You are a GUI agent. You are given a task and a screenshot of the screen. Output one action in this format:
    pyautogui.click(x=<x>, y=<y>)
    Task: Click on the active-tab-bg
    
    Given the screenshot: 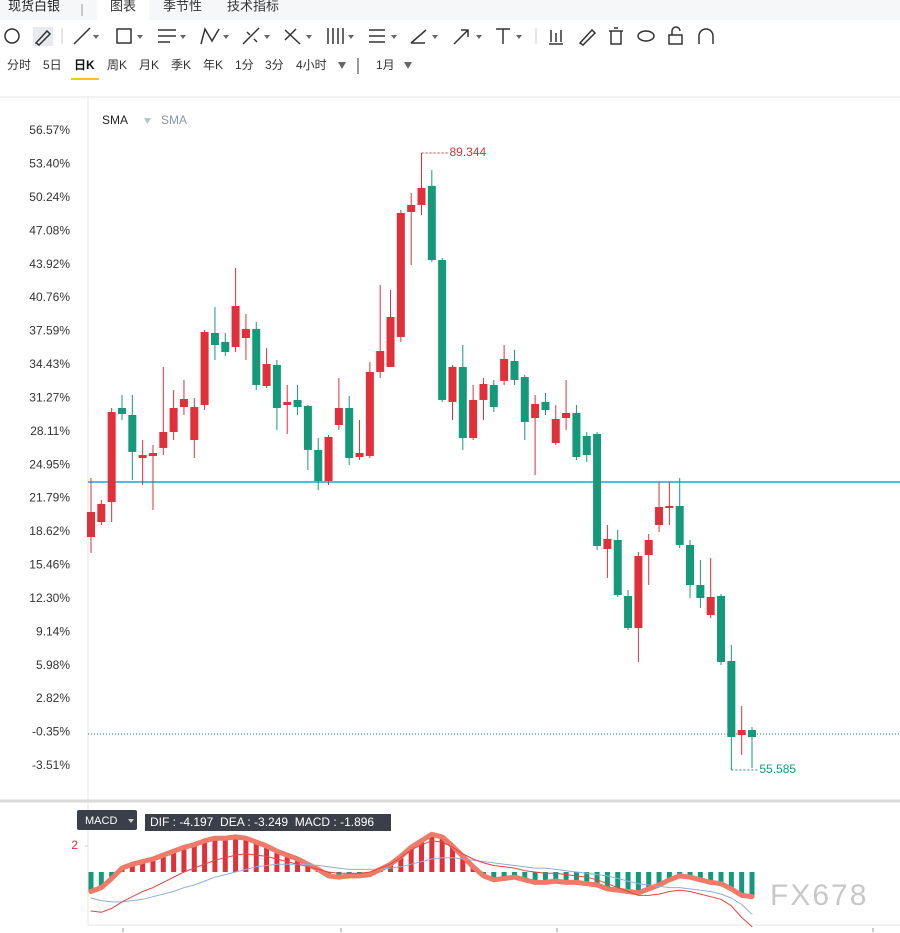 What is the action you would take?
    pyautogui.click(x=123, y=10)
    